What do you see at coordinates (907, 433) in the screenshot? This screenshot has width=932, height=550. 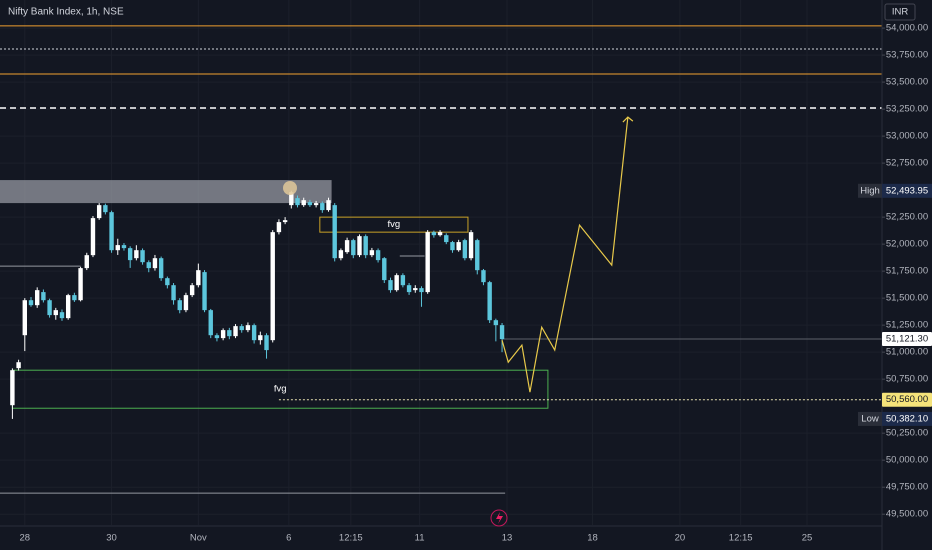 I see `y-tick-label: 50,250.00` at bounding box center [907, 433].